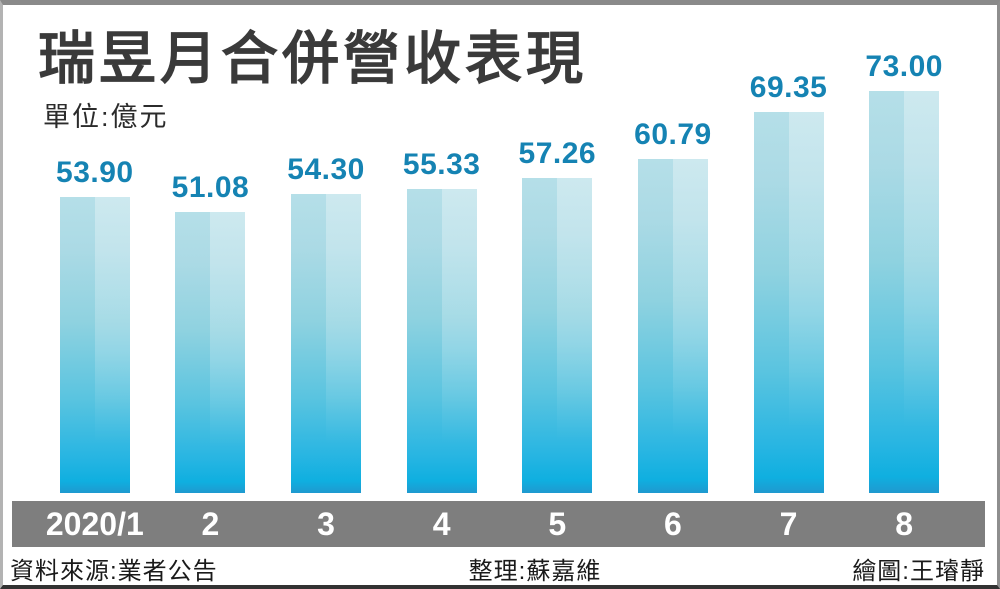 The image size is (1000, 589). Describe the element at coordinates (918, 571) in the screenshot. I see `footer-drawn-by: 繪圖:王璿靜` at that location.